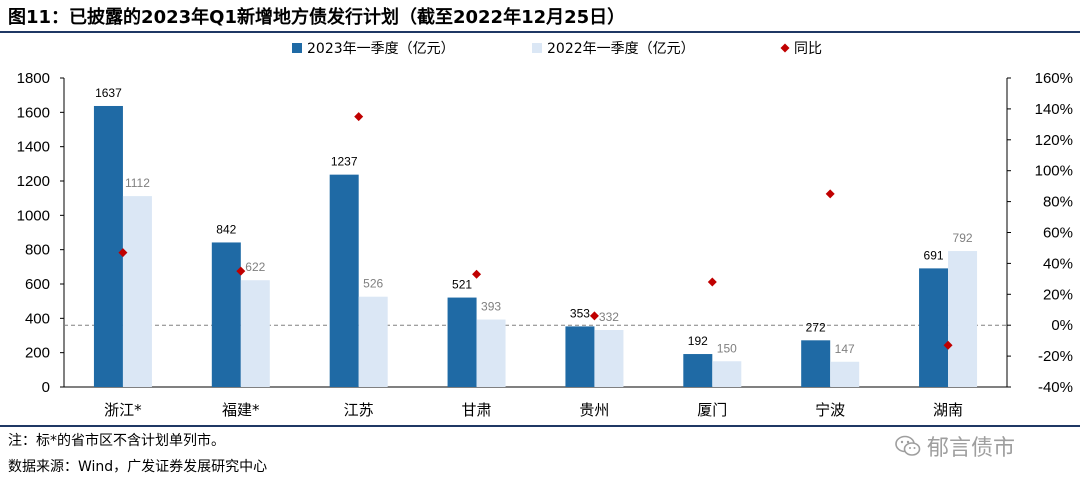 The height and width of the screenshot is (489, 1080). I want to click on wechat-icon, so click(908, 445).